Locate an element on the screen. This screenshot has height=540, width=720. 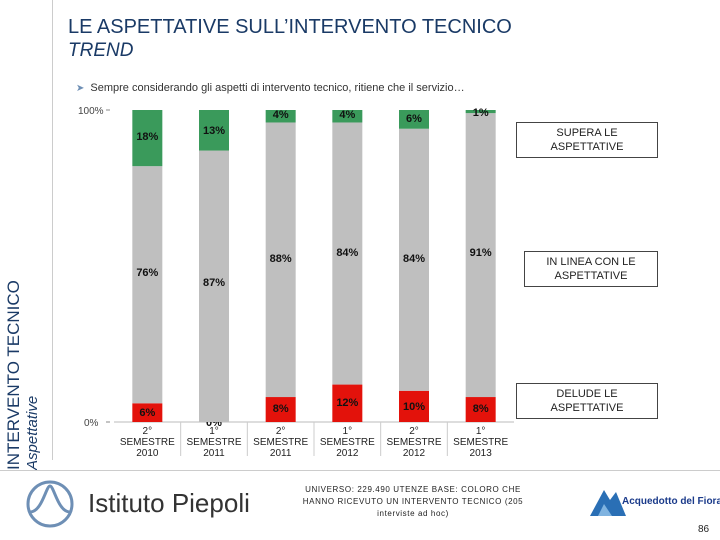
page-title: LE ASPETTATIVE SULL’INTERVENTO TECNICO is located at coordinates (290, 27).